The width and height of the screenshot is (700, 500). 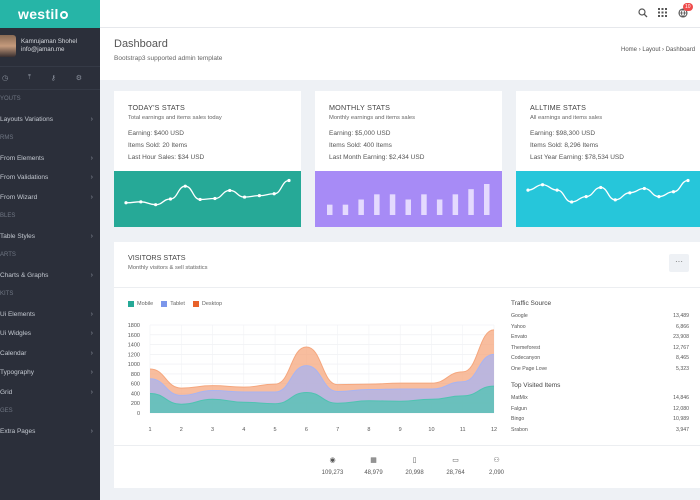 I want to click on avatar, so click(x=8, y=46).